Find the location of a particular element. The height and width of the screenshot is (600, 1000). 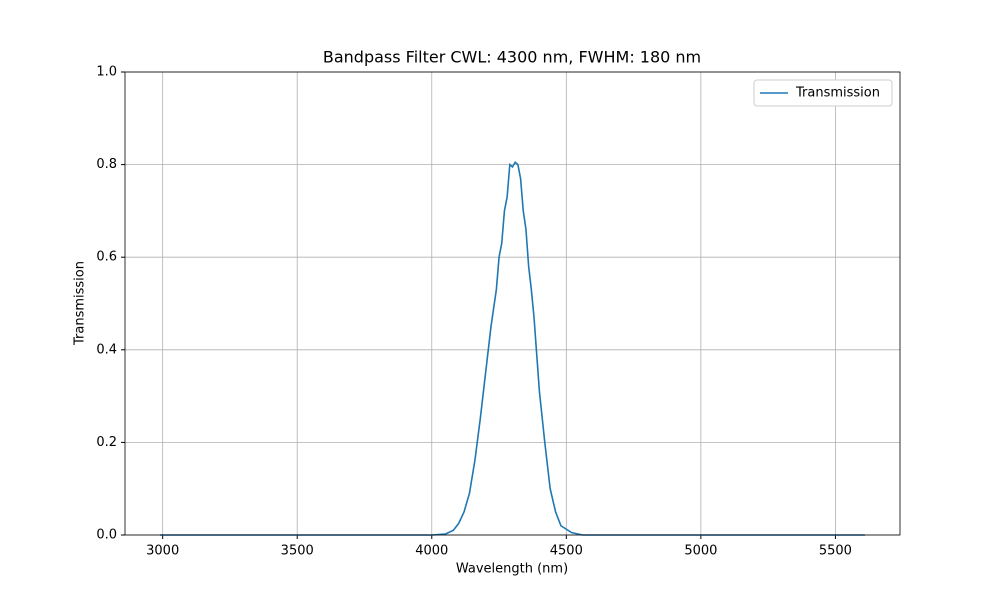

y-tick-label: 0.2 is located at coordinates (106, 442).